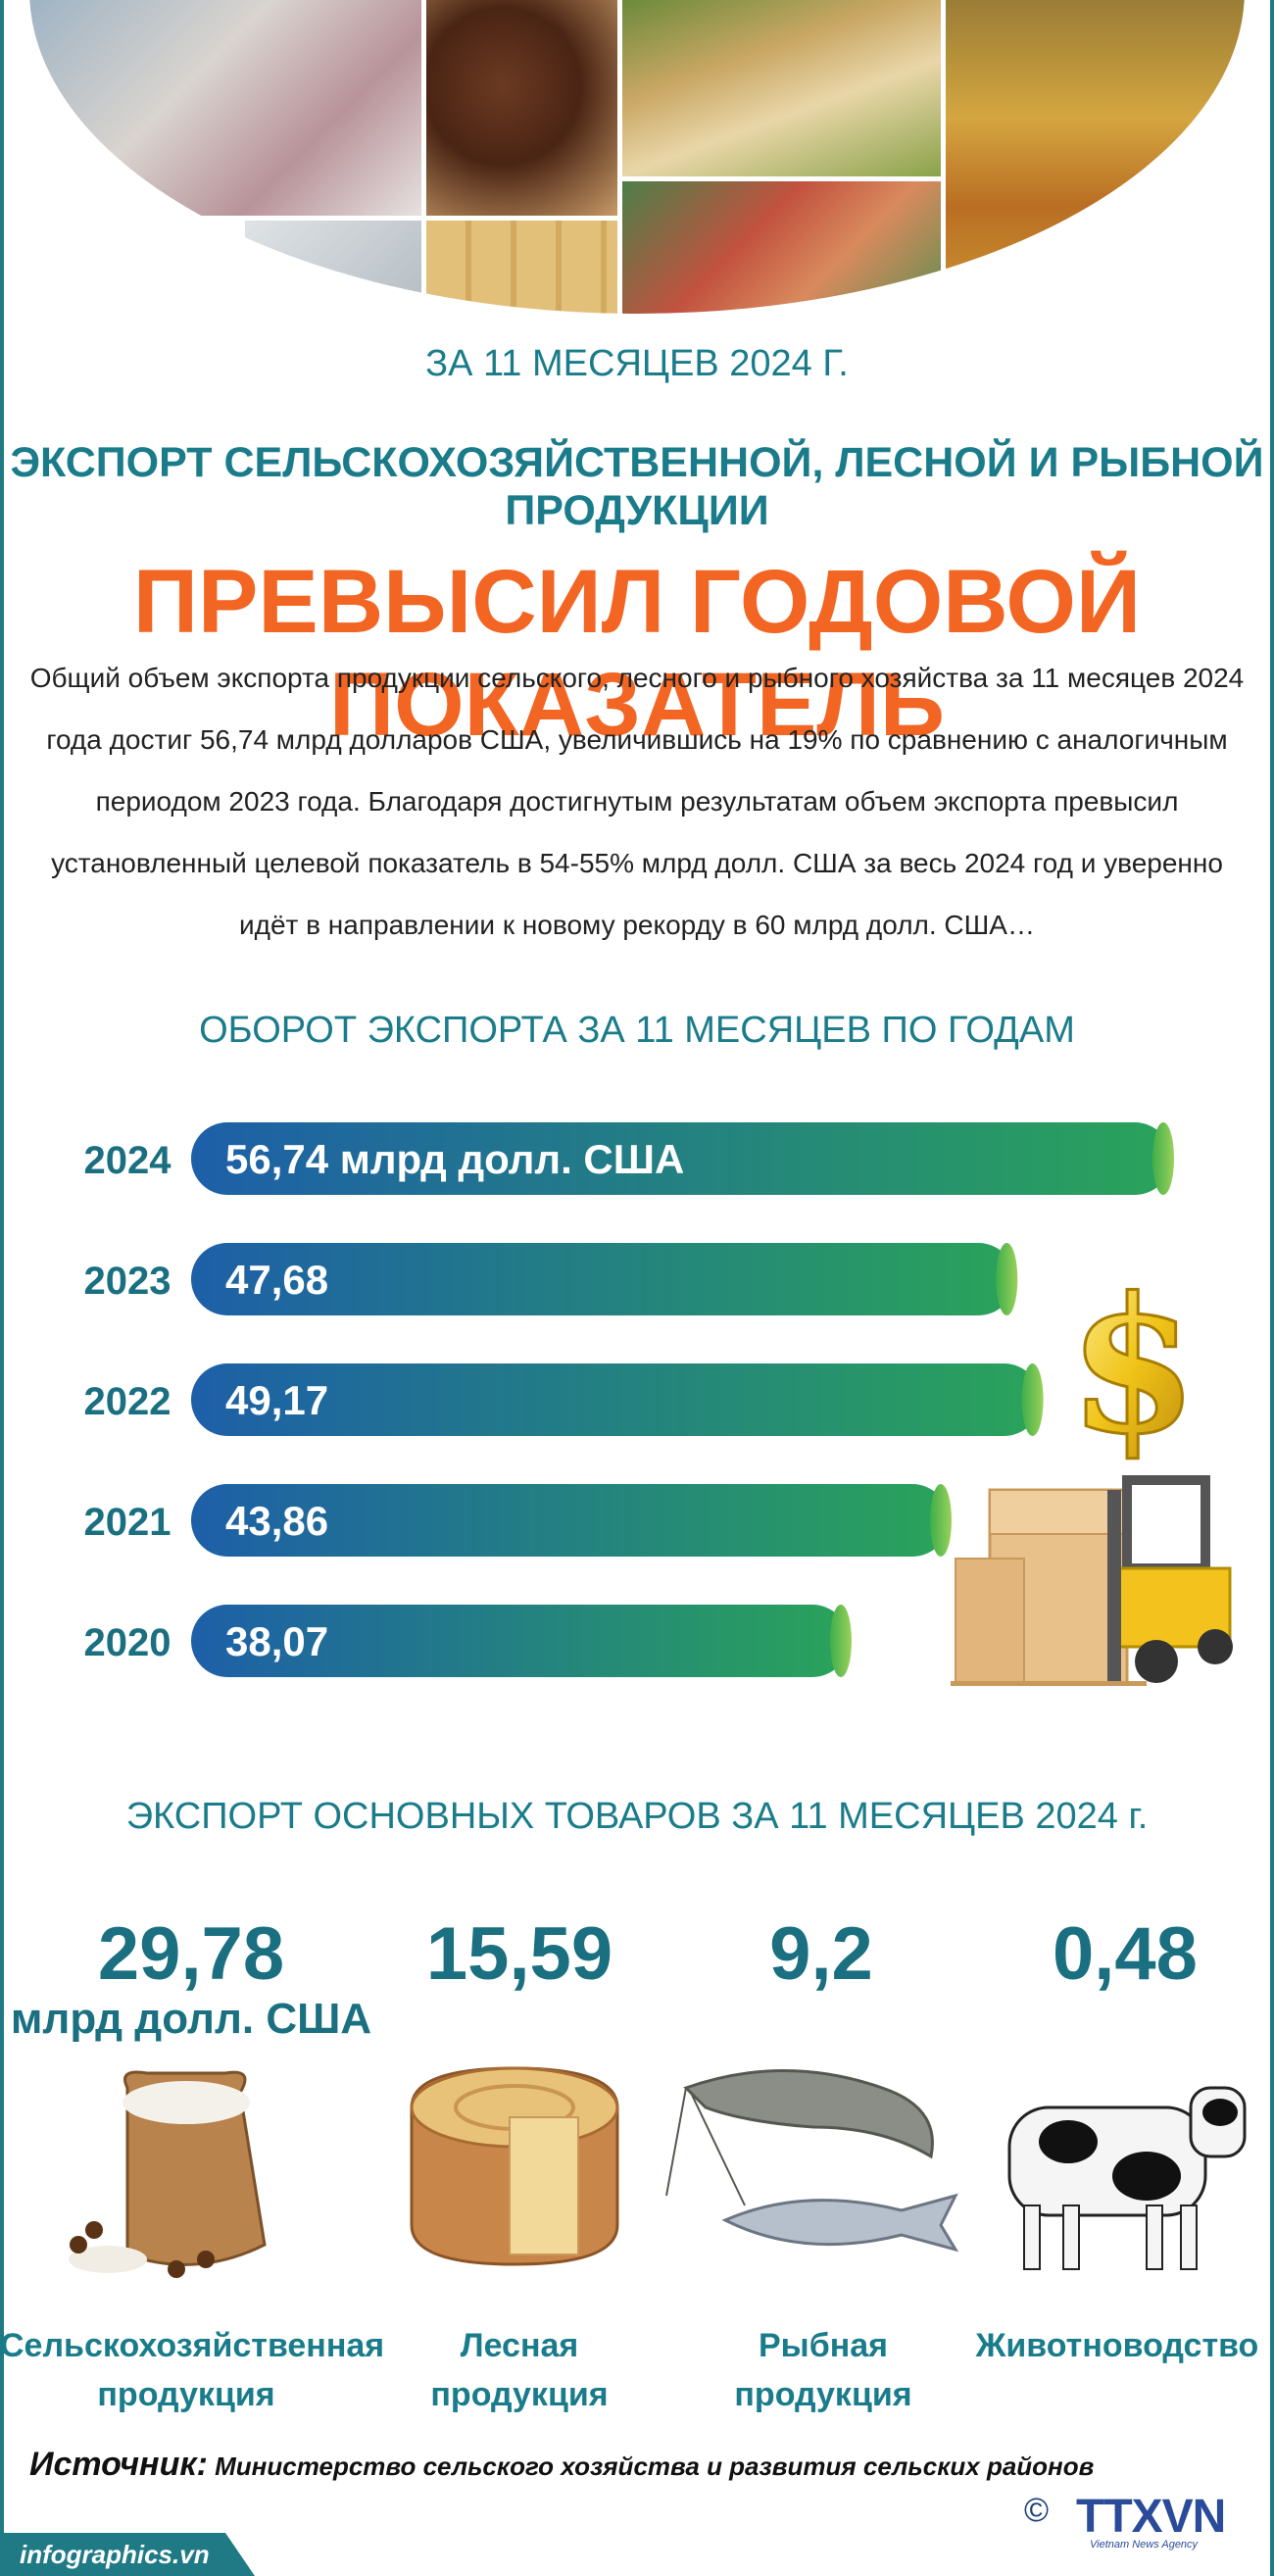  Describe the element at coordinates (840, 1641) in the screenshot. I see `bar-cap-2020` at that location.